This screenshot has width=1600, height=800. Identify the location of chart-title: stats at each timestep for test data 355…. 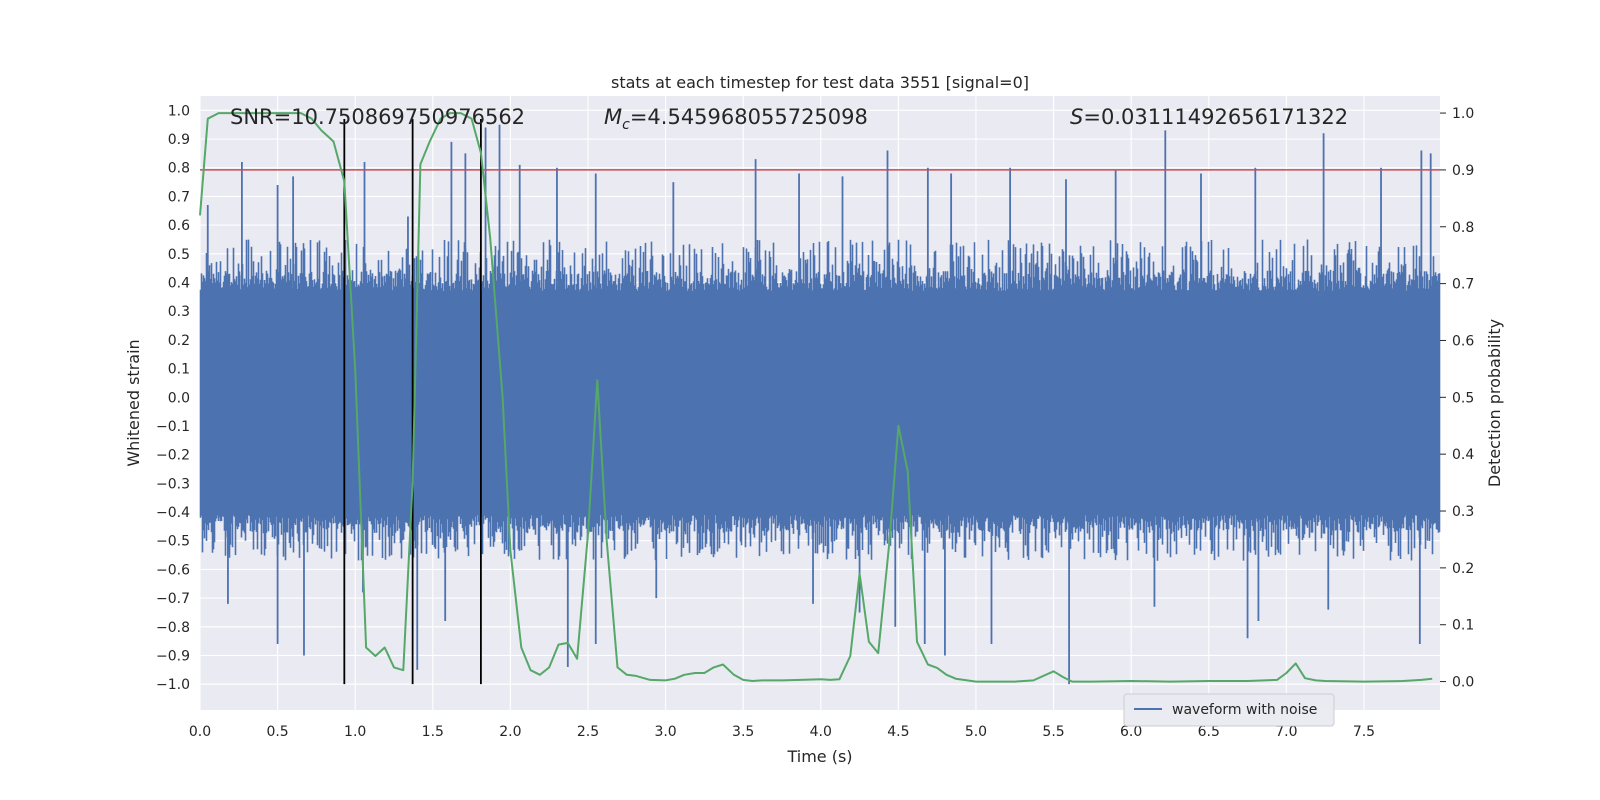
(820, 82).